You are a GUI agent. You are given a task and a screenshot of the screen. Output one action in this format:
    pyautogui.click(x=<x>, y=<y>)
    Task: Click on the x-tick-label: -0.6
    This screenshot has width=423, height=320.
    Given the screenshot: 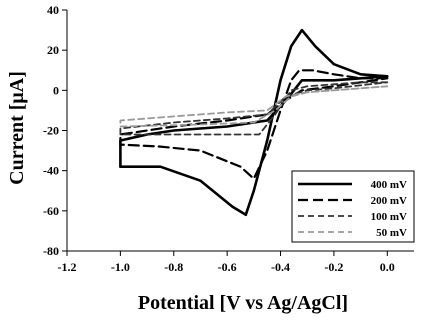 What is the action you would take?
    pyautogui.click(x=227, y=267)
    